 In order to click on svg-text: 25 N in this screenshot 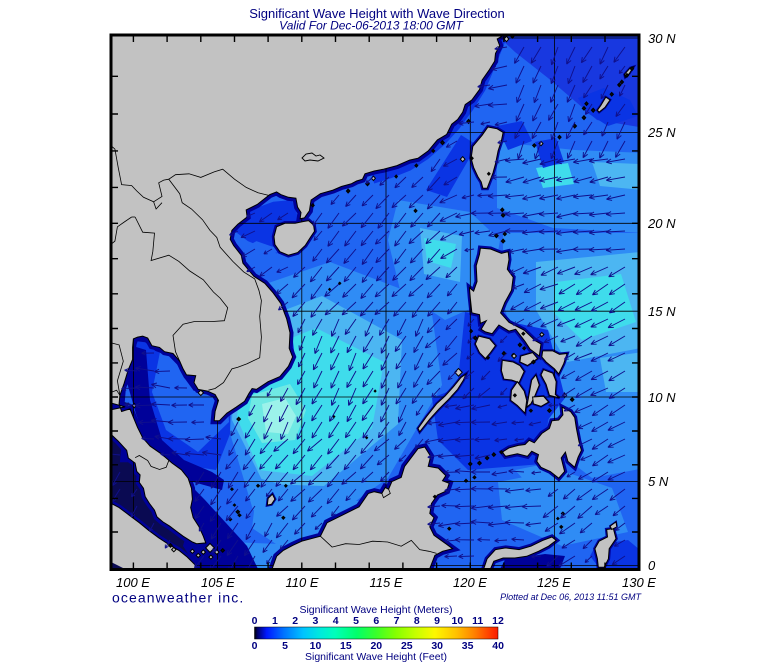, I will do `click(661, 132)`.